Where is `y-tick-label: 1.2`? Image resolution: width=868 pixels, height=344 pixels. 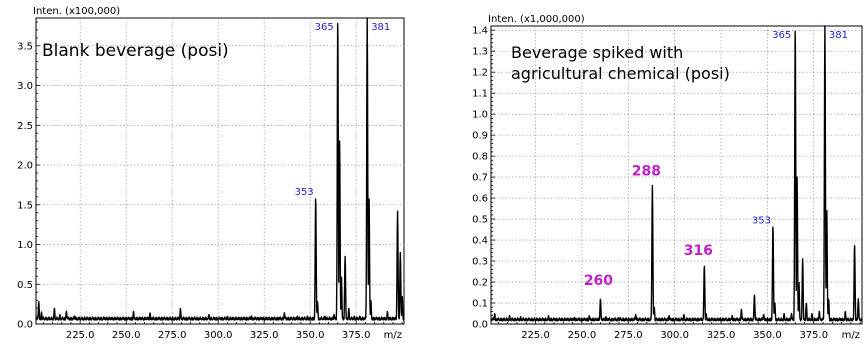 y-tick-label: 1.2 is located at coordinates (480, 73).